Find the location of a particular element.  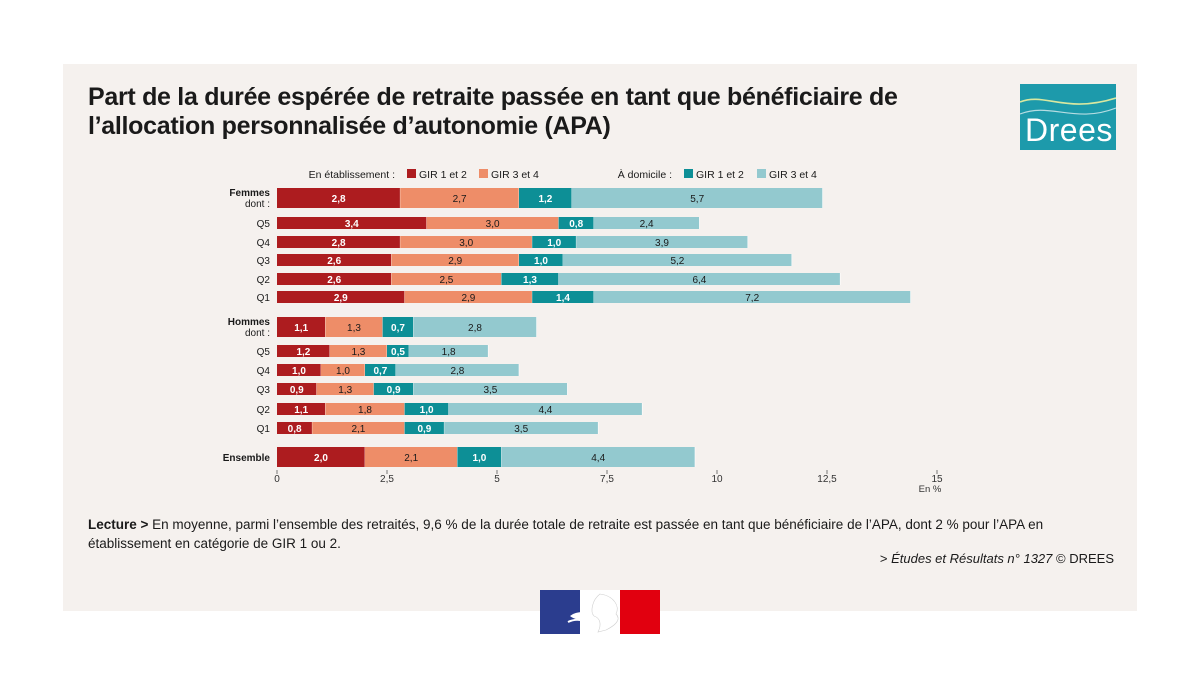

data-label: 2,6 is located at coordinates (334, 261).